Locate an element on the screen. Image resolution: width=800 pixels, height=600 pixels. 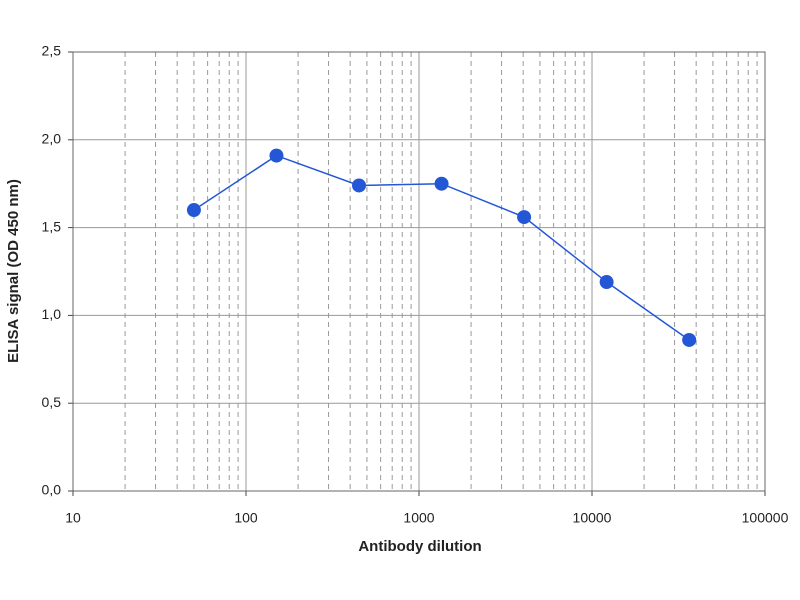
y-tick-label: 0,5 is located at coordinates (52, 402).